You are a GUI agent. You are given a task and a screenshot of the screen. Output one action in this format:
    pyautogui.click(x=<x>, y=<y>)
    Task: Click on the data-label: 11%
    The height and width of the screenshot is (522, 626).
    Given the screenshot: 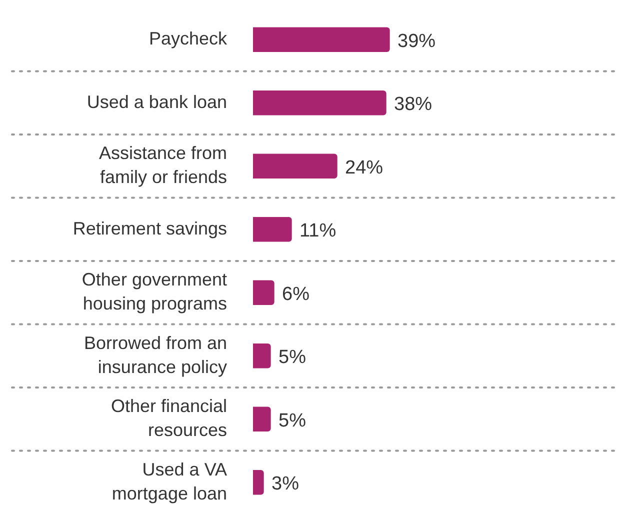 What is the action you would take?
    pyautogui.click(x=318, y=231)
    